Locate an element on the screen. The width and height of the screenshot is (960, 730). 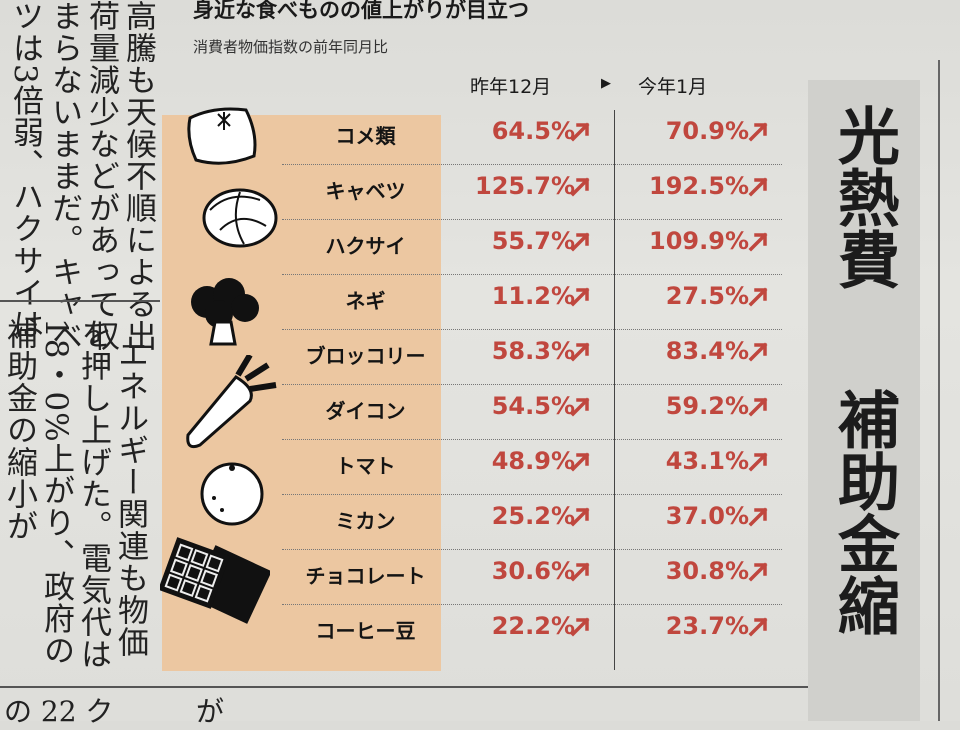
value-dec: 11.2% is located at coordinates (533, 296).